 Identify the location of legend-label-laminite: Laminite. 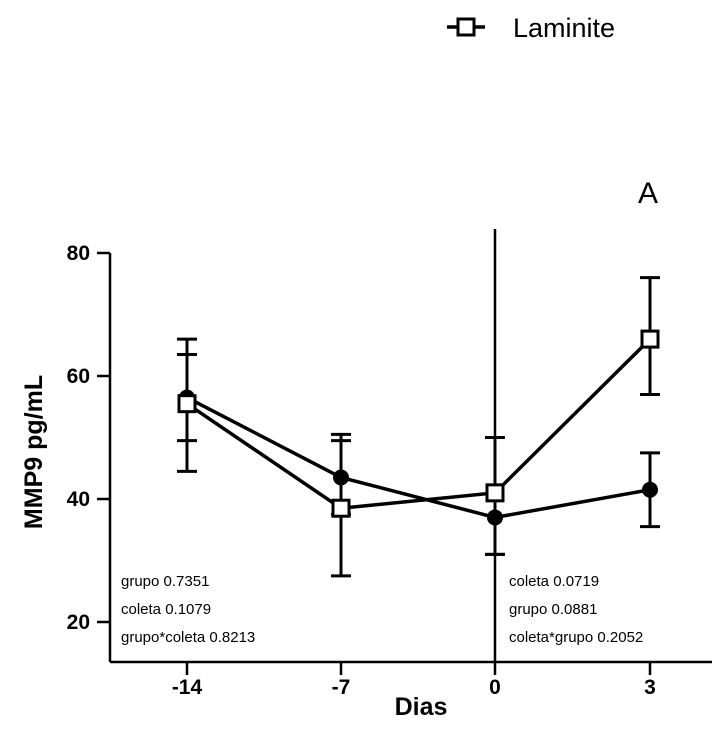
(564, 28).